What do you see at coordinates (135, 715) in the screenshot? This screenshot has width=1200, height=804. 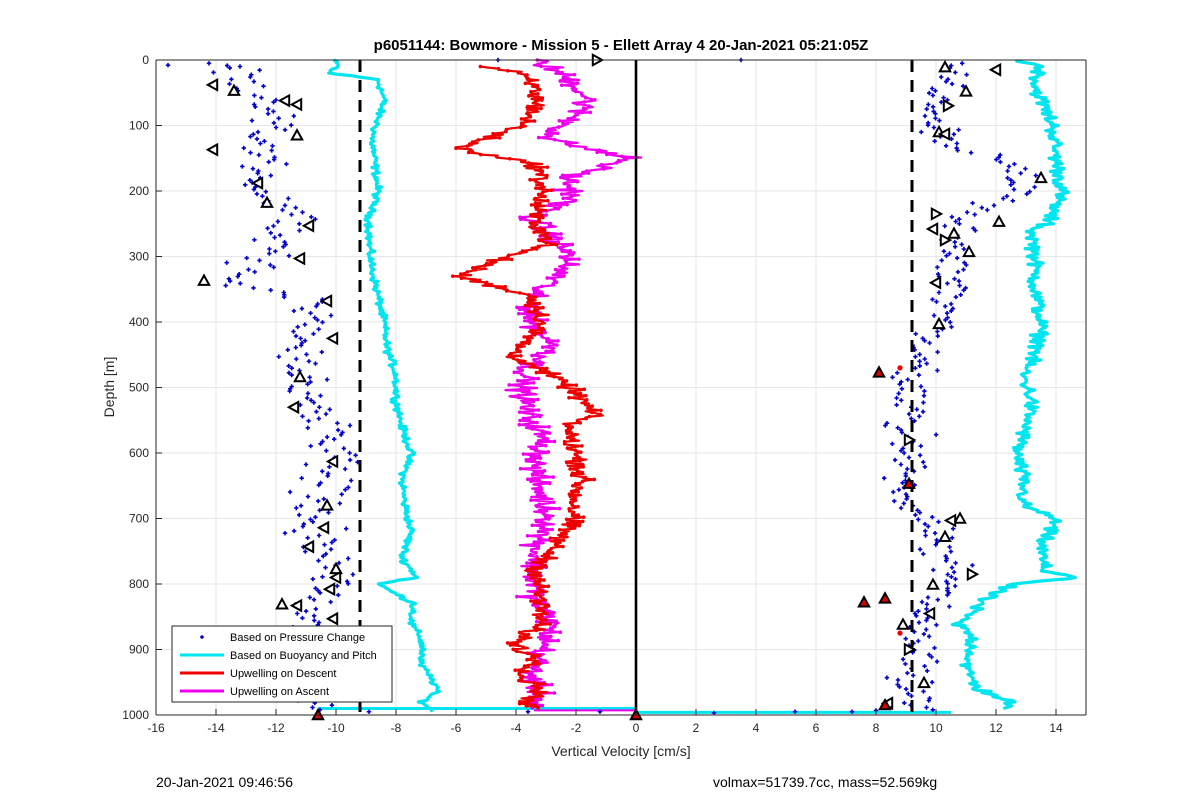 I see `y-tick-label: 1000` at bounding box center [135, 715].